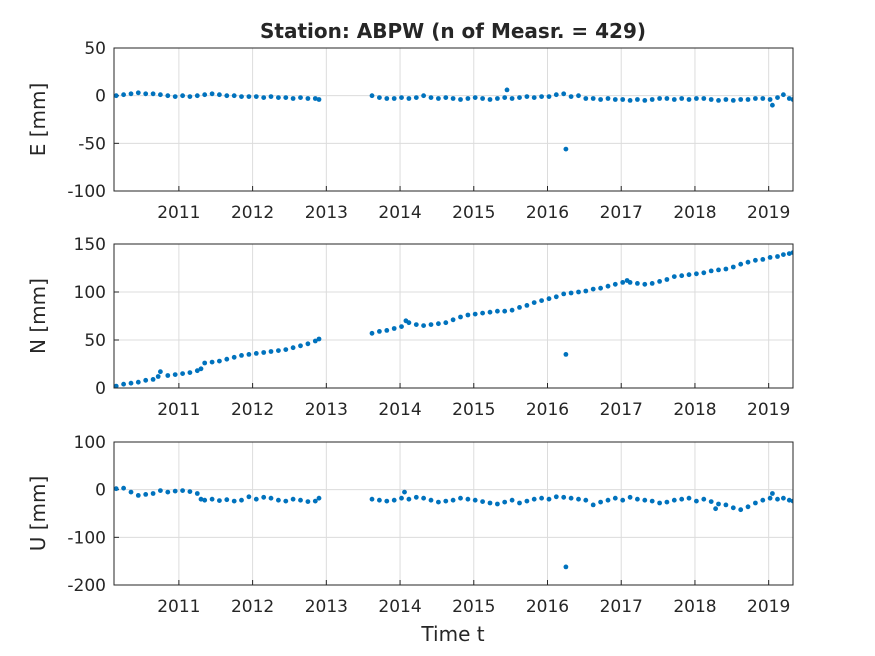 This screenshot has width=875, height=656. Describe the element at coordinates (621, 213) in the screenshot. I see `x-tick-label: 2017` at that location.